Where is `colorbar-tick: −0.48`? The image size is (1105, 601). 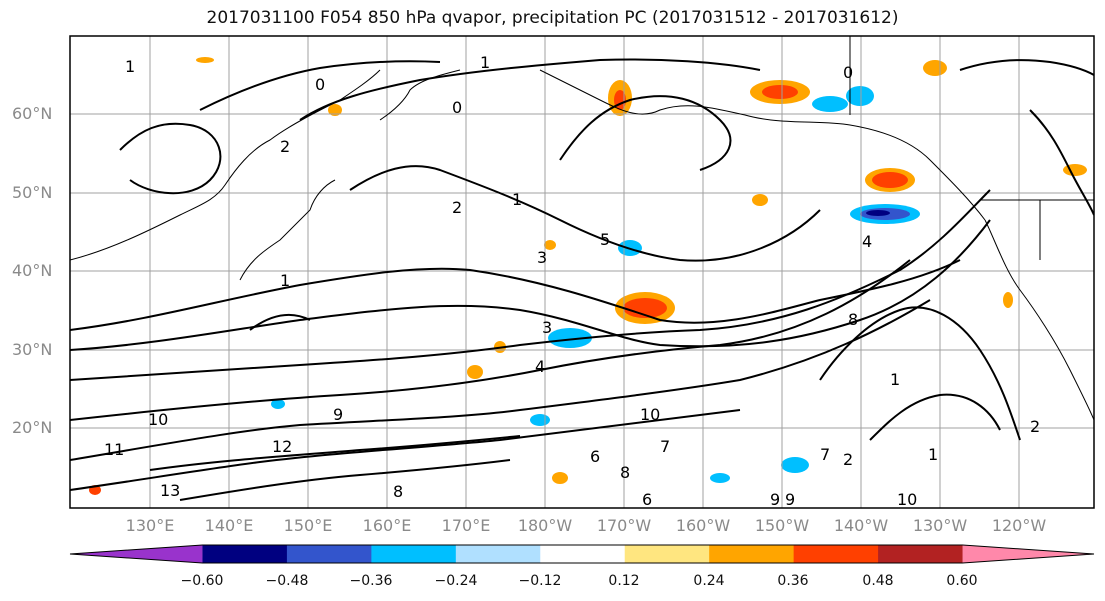 colorbar-tick: −0.48 is located at coordinates (287, 581).